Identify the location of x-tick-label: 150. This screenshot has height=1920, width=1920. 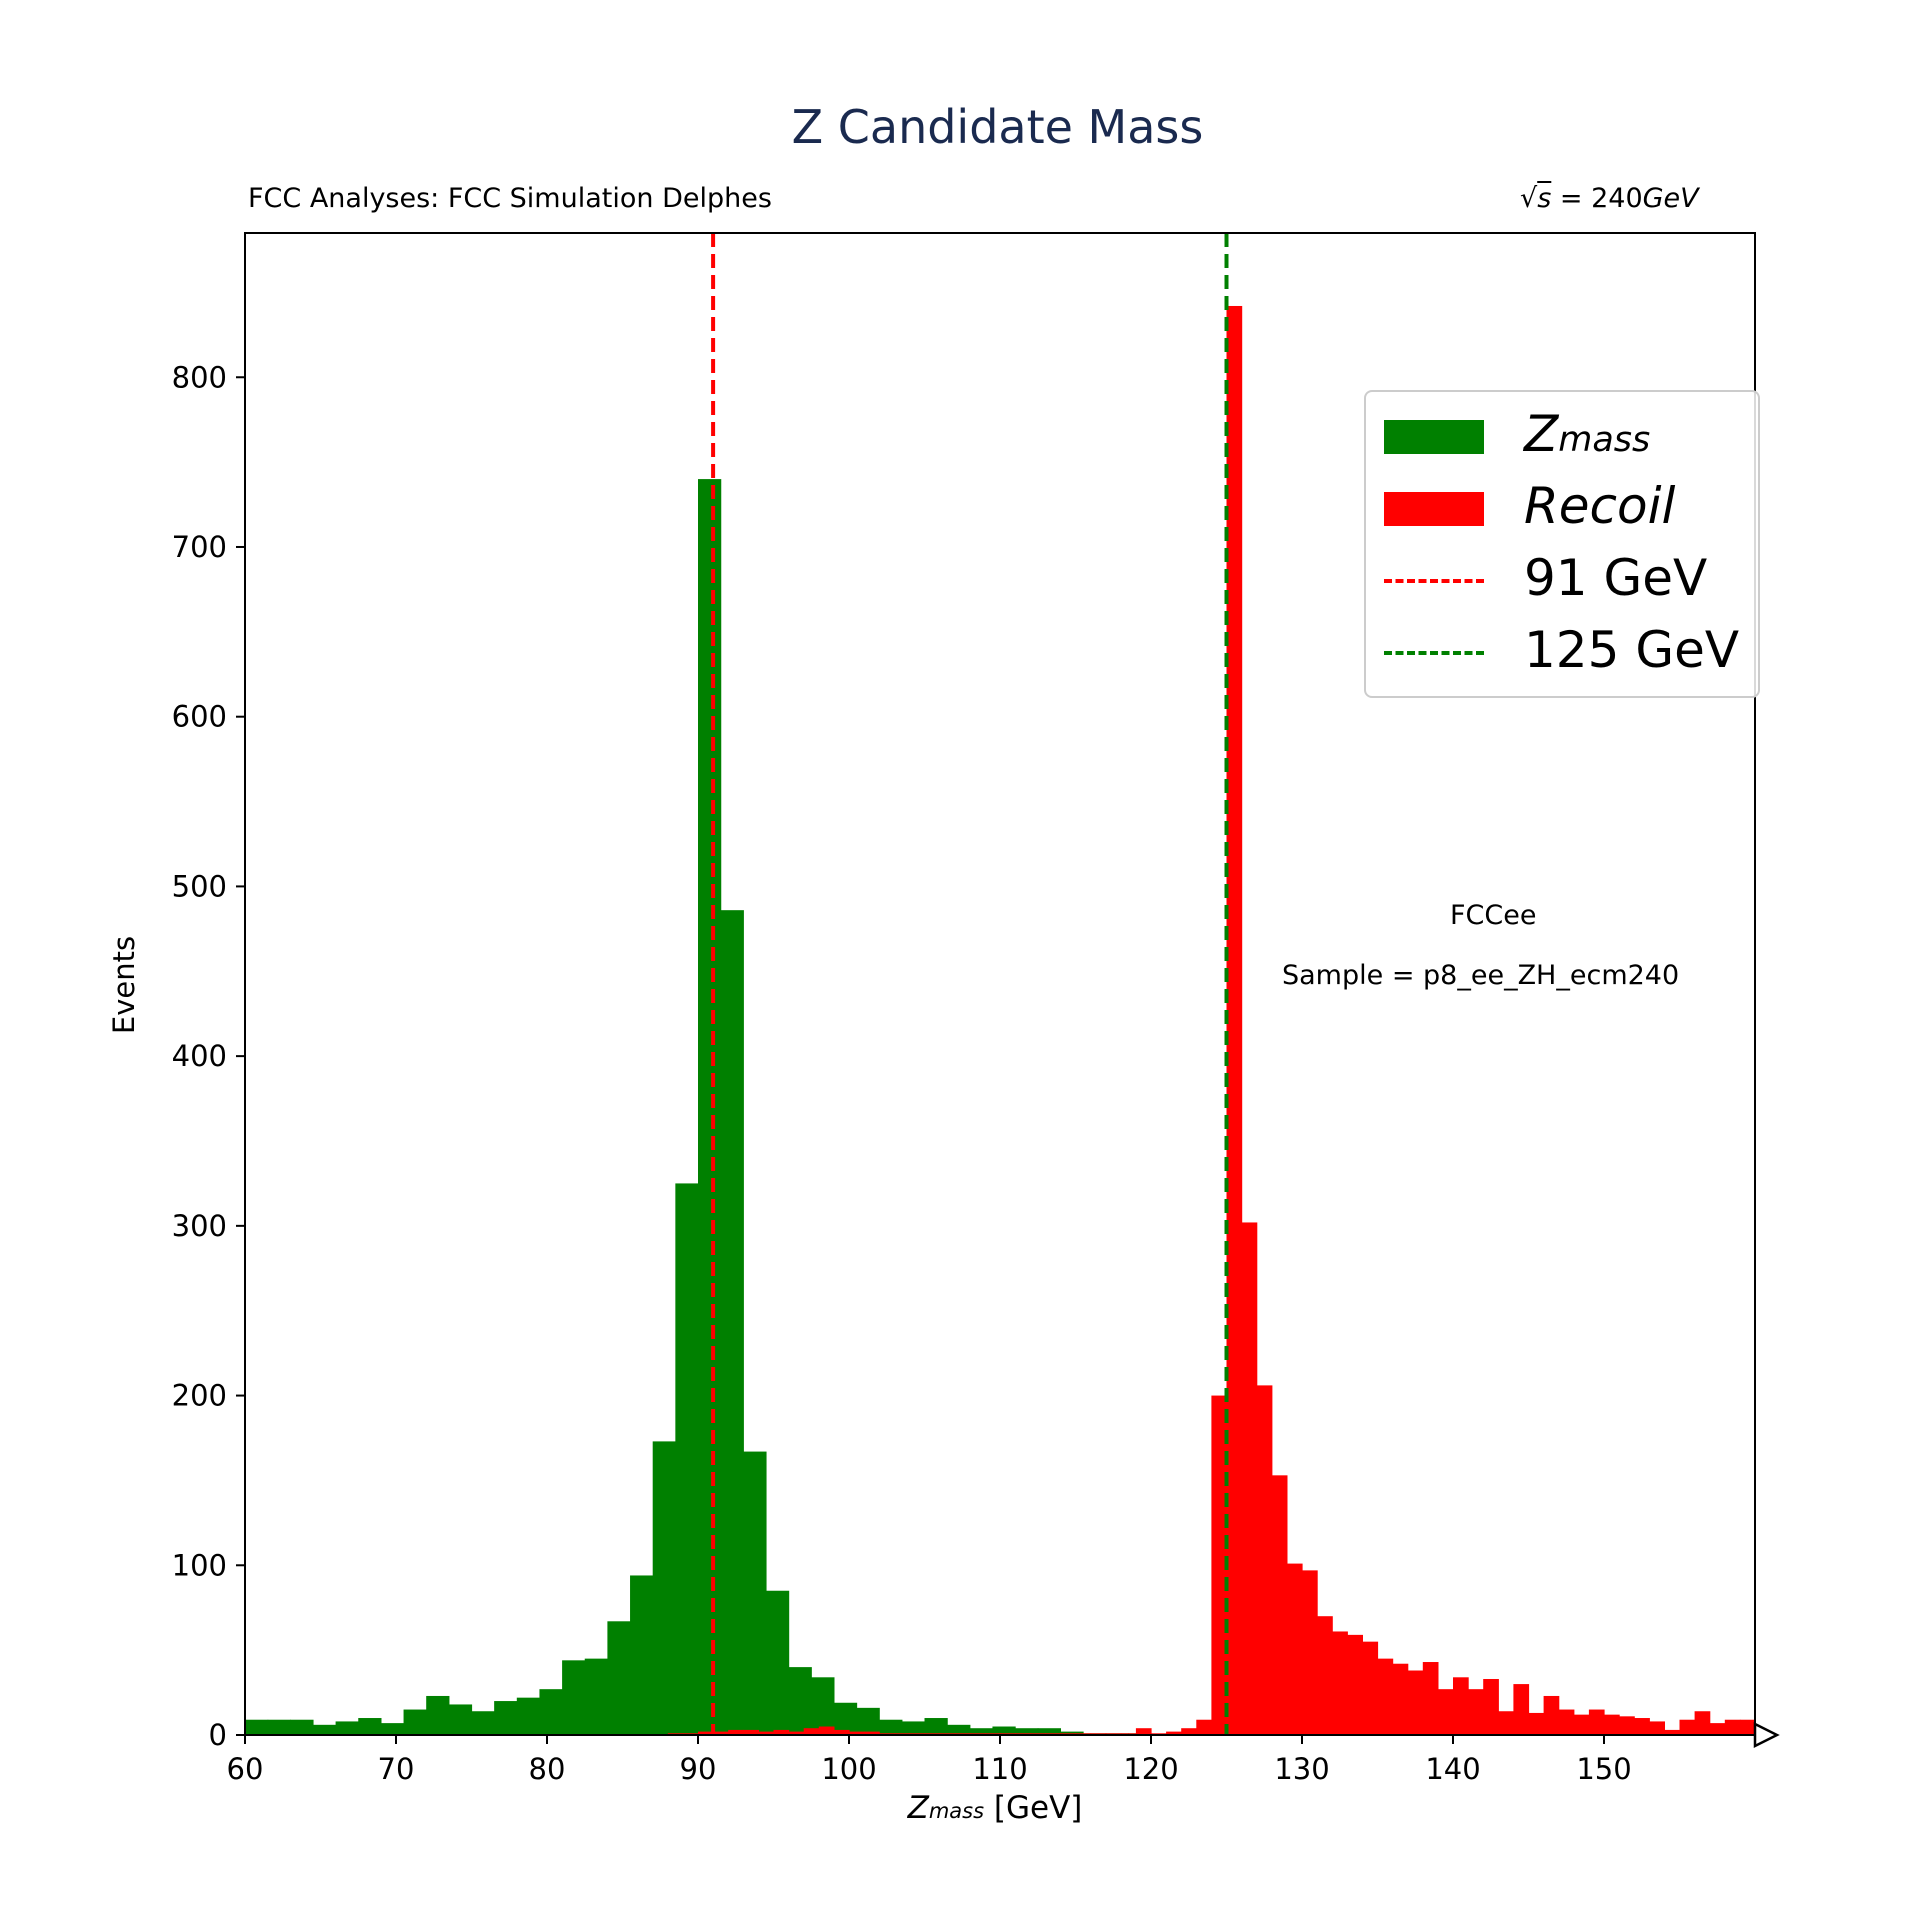
(1603, 1769).